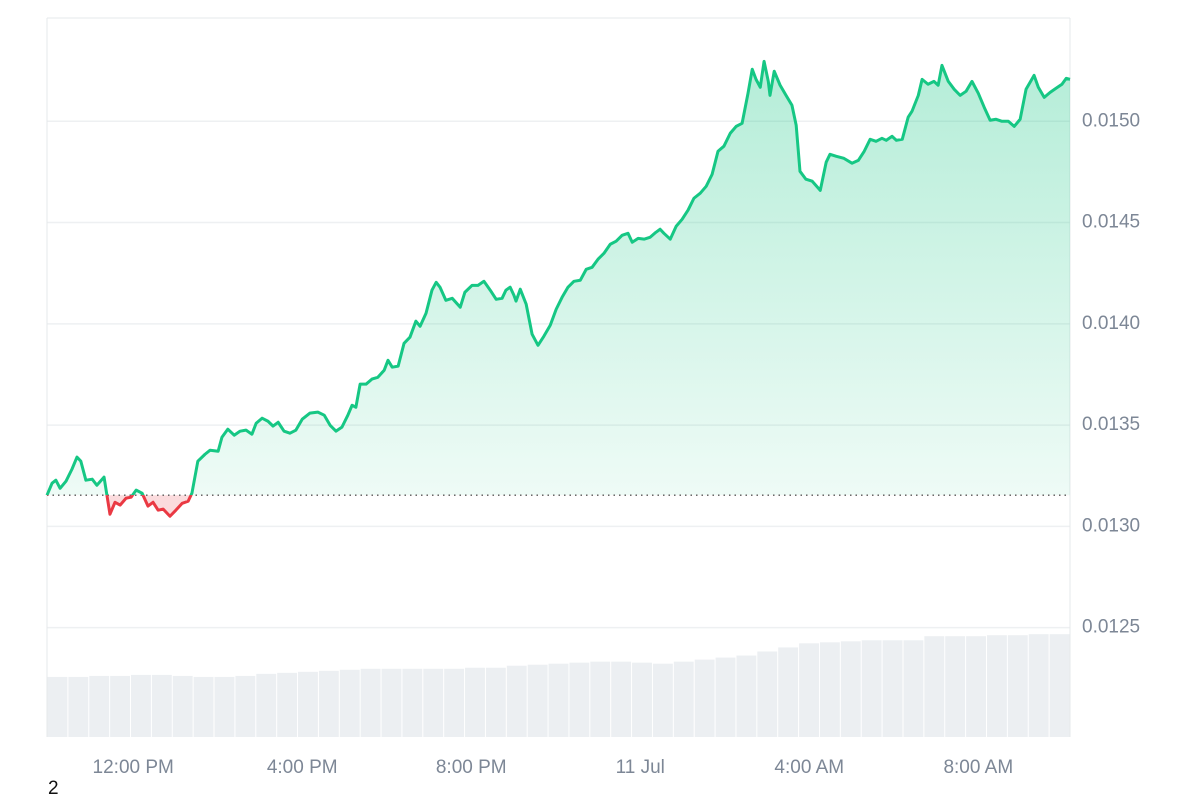 This screenshot has height=800, width=1200. I want to click on x-tick-label: 8:00 AM, so click(978, 767).